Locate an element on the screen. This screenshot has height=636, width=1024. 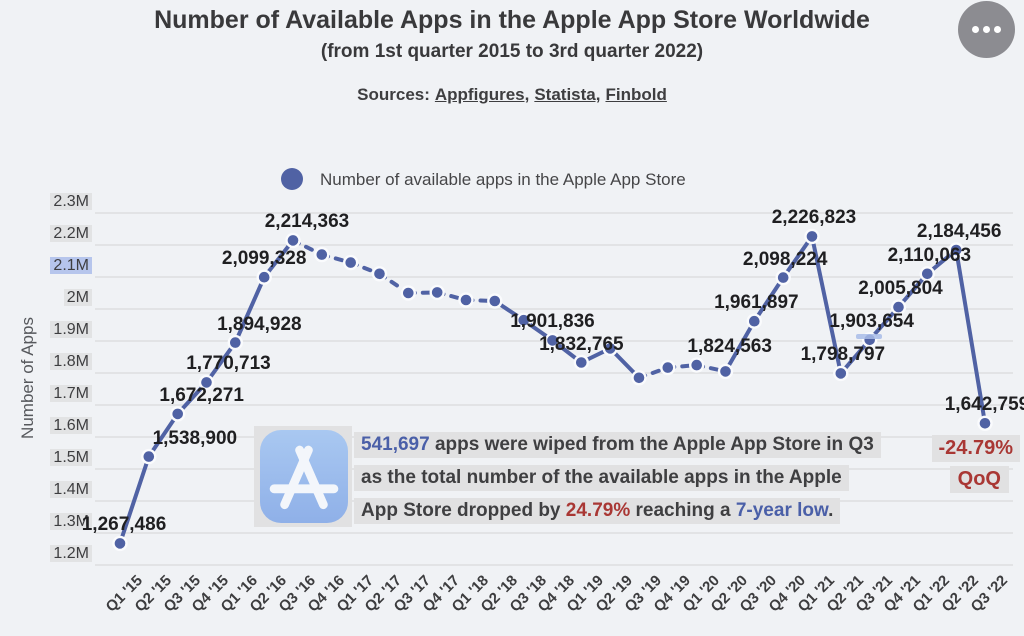
data-value-label: 1,770,713 is located at coordinates (228, 364).